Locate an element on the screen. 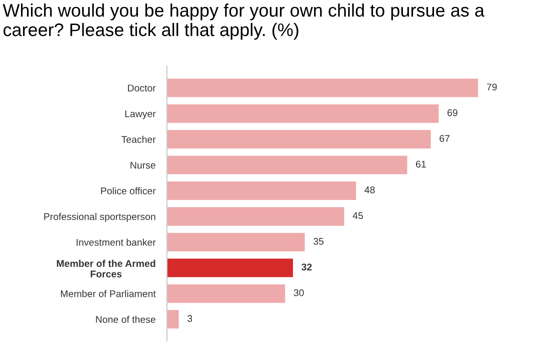 The image size is (542, 348). y-tick-label: Member of the Armed Forces is located at coordinates (106, 269).